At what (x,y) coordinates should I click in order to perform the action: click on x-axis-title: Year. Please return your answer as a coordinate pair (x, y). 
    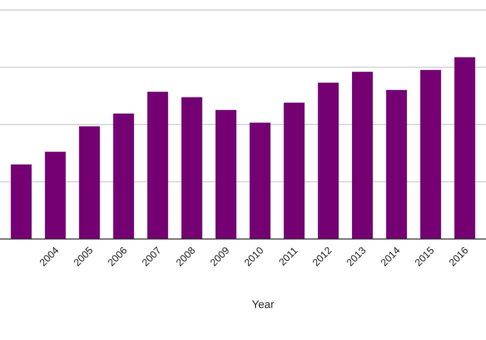
    Looking at the image, I should click on (263, 305).